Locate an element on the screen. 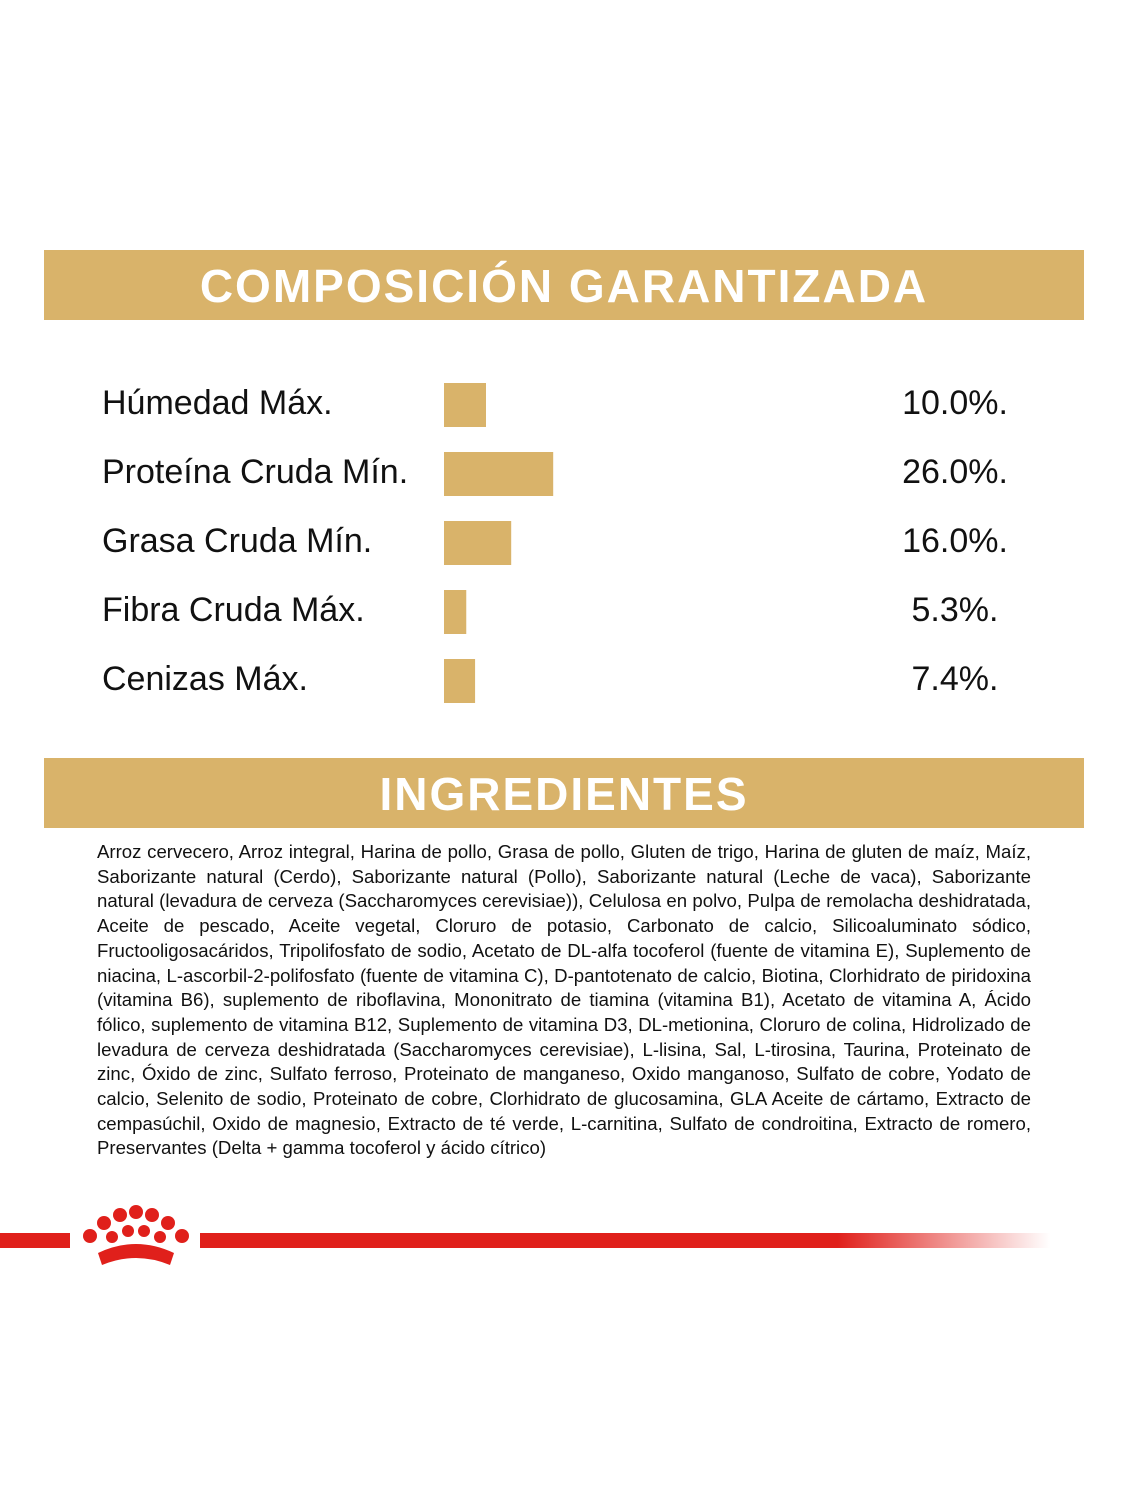  value-label: 16.0%. is located at coordinates (955, 541).